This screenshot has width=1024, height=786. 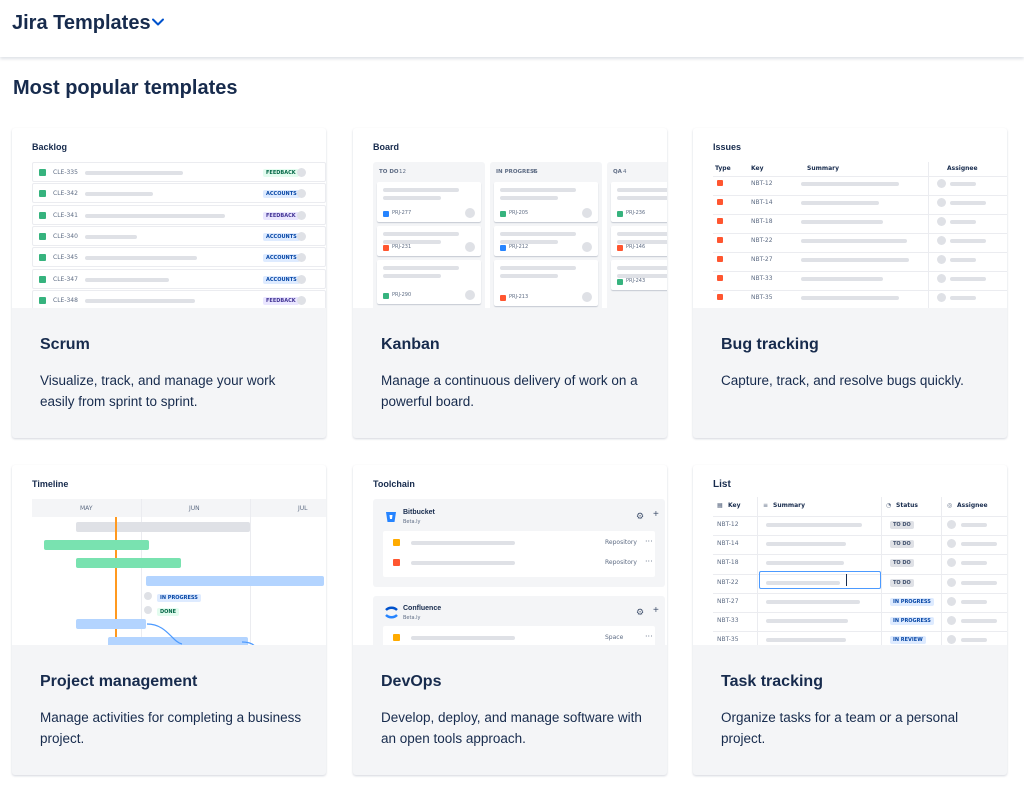 I want to click on issue-key: NBT-27, so click(x=762, y=259).